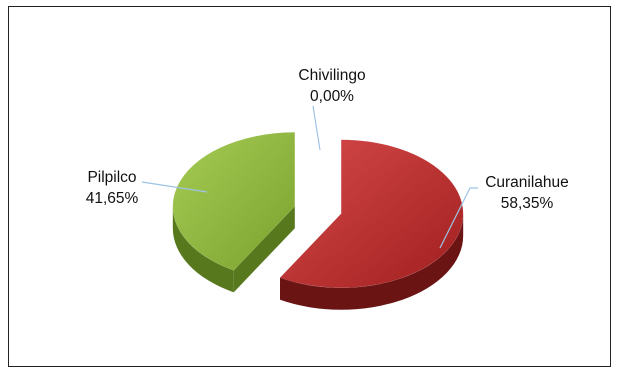  Describe the element at coordinates (458, 218) in the screenshot. I see `leader-line-curanilahue` at that location.